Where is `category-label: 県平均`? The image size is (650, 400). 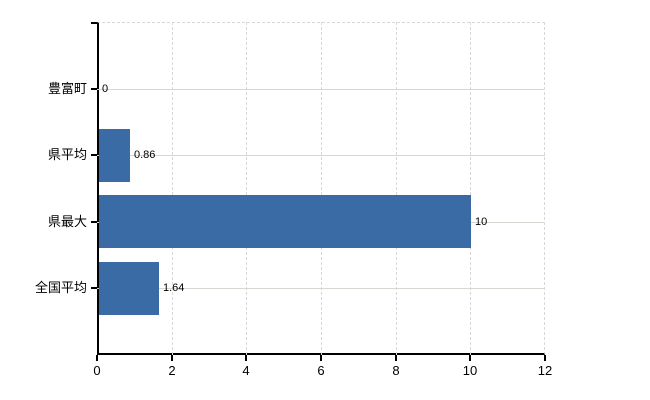 category-label: 県平均 is located at coordinates (67, 154).